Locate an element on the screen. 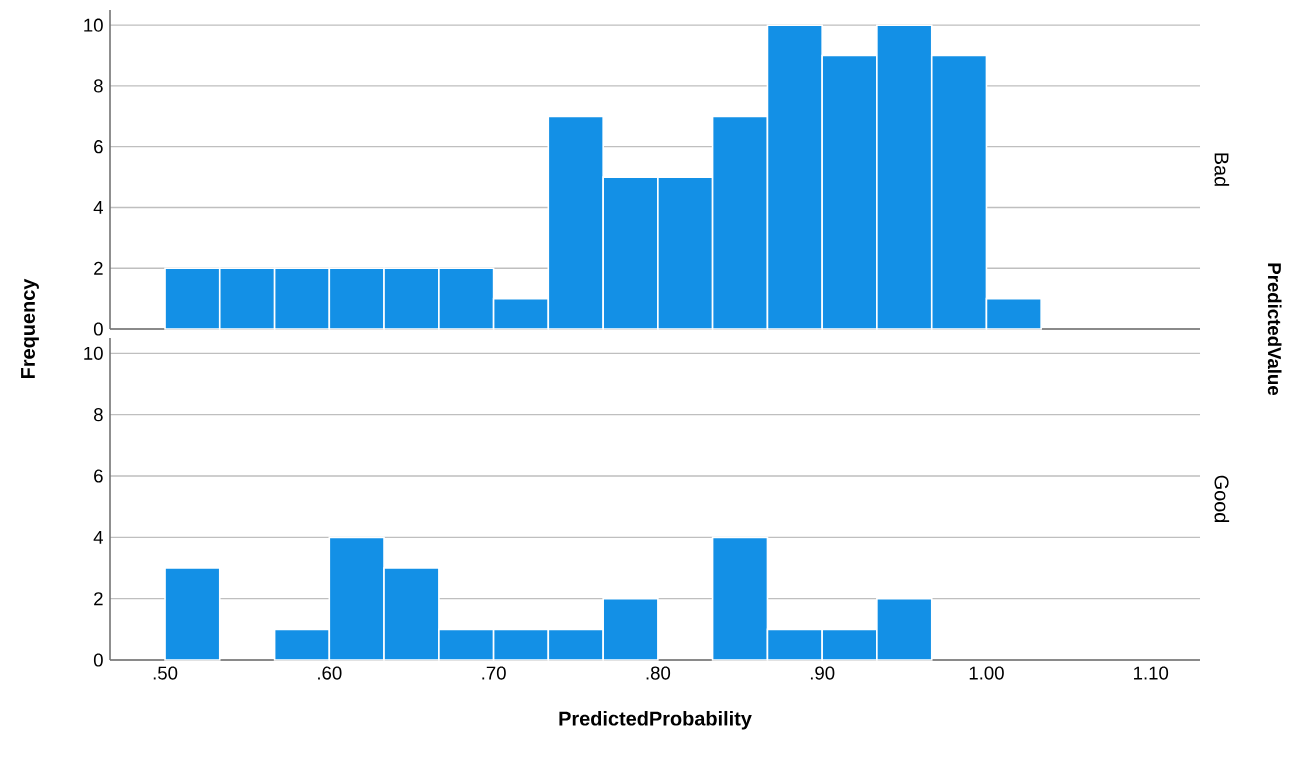 The image size is (1304, 759). x-tick-label: 1.10 is located at coordinates (1151, 673).